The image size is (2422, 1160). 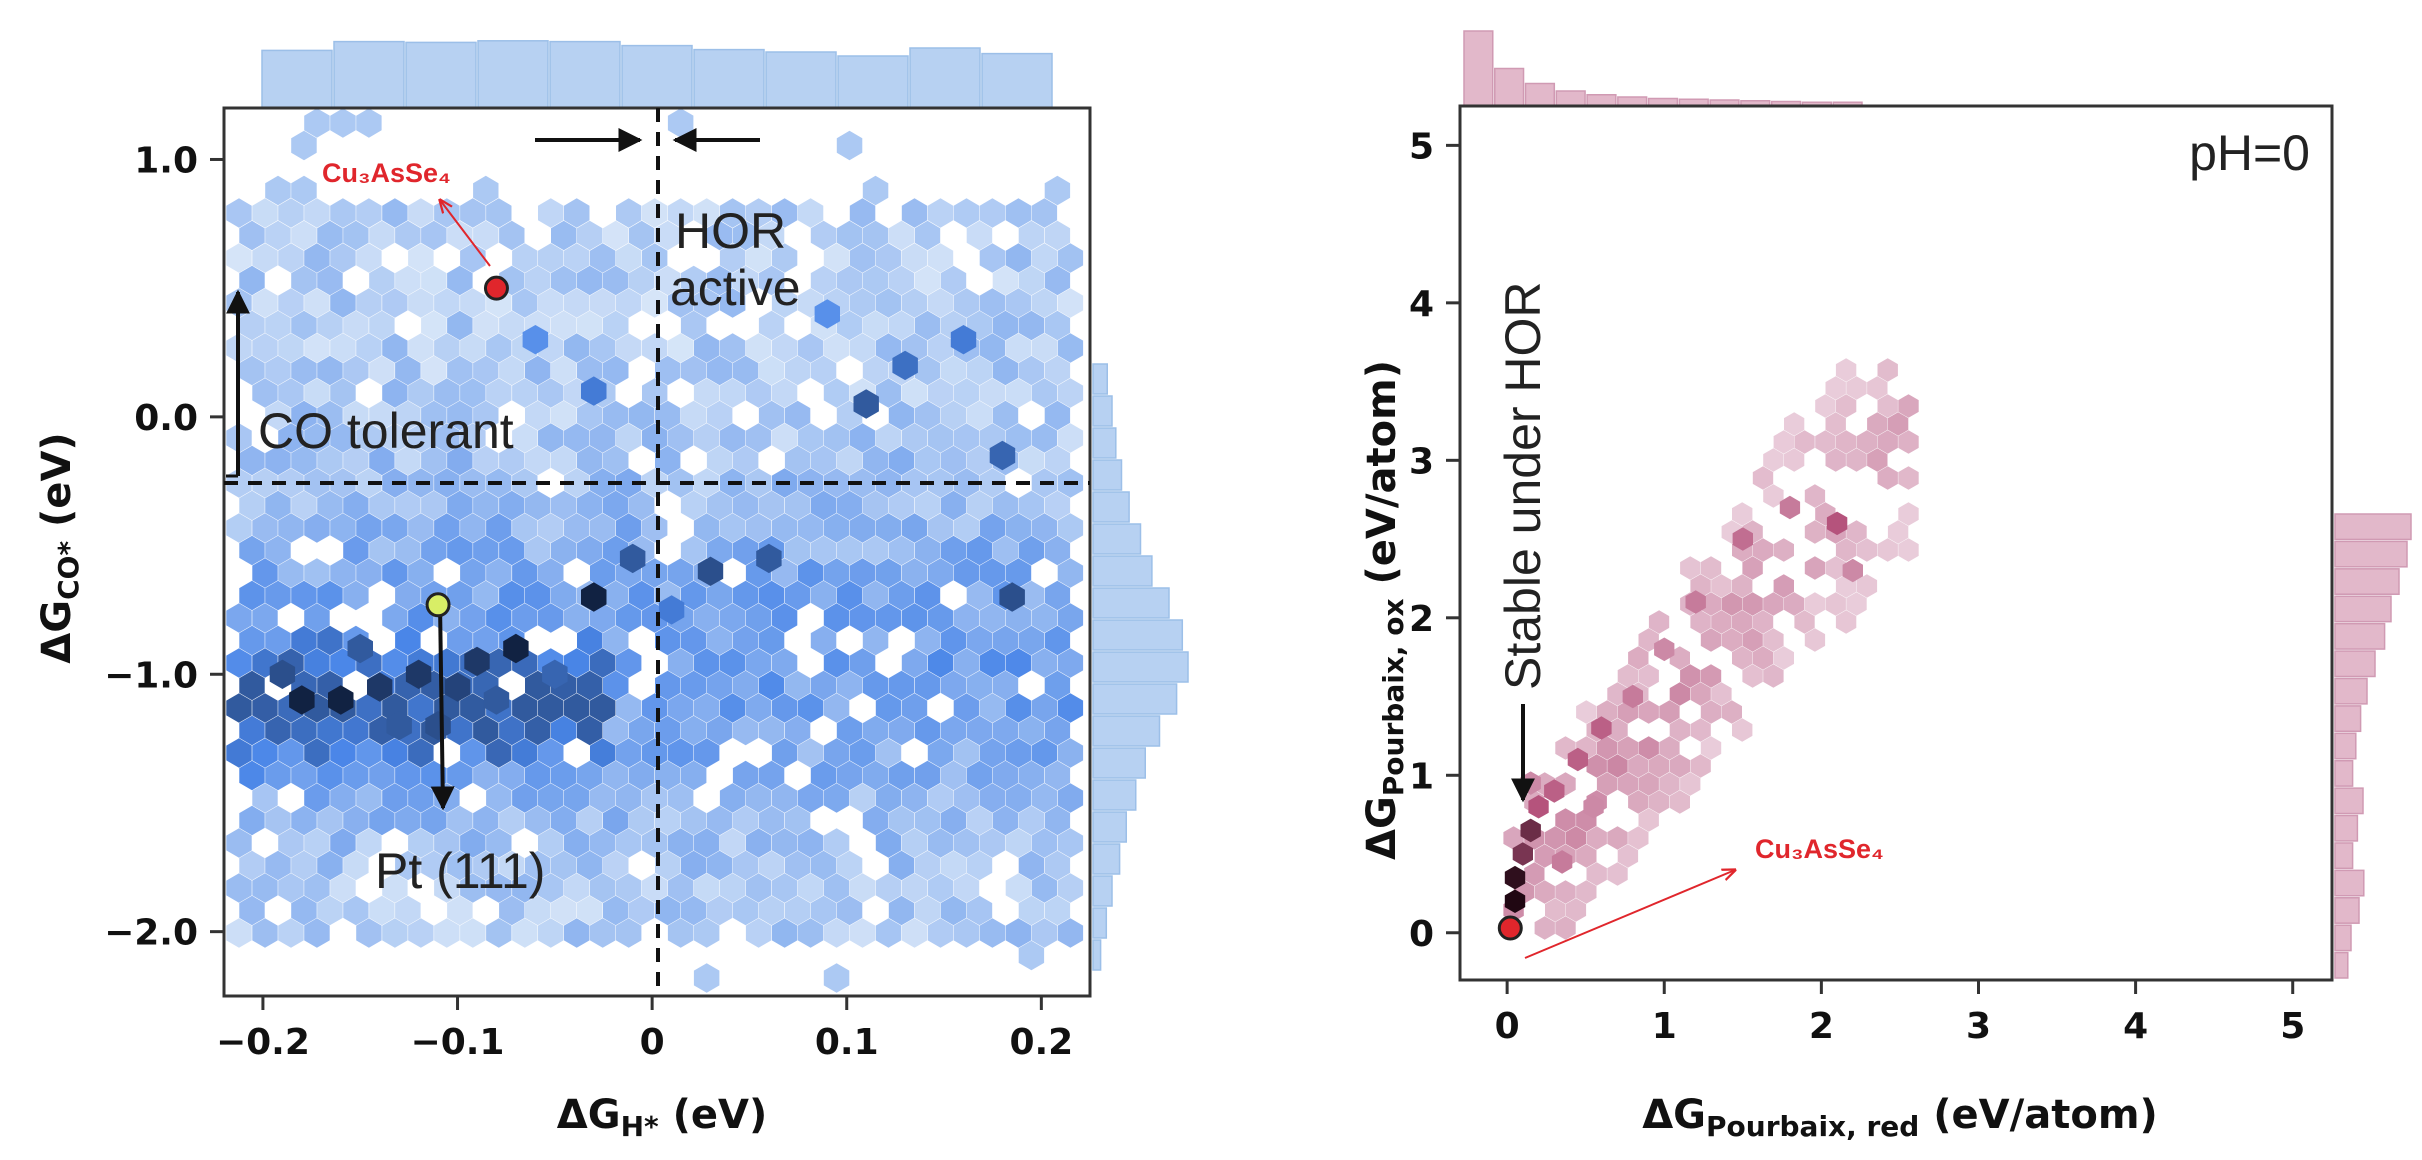 I want to click on right-x-axis-label: ΔGPourbaix, red (eV/atom), so click(x=1900, y=1117).